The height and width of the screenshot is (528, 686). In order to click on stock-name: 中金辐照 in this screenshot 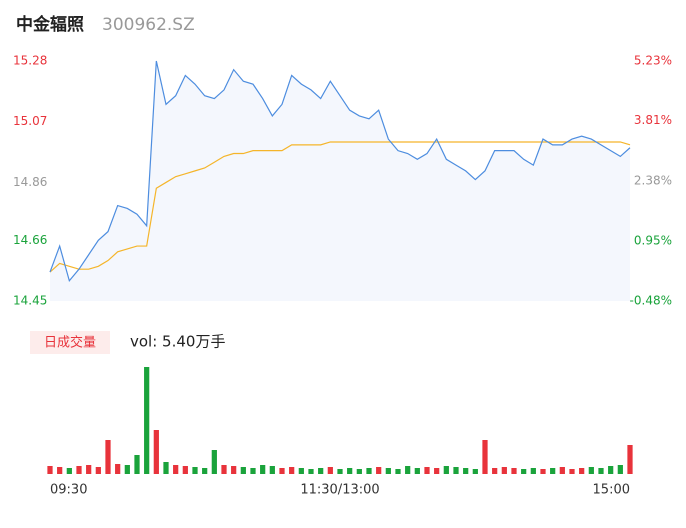, I will do `click(50, 24)`.